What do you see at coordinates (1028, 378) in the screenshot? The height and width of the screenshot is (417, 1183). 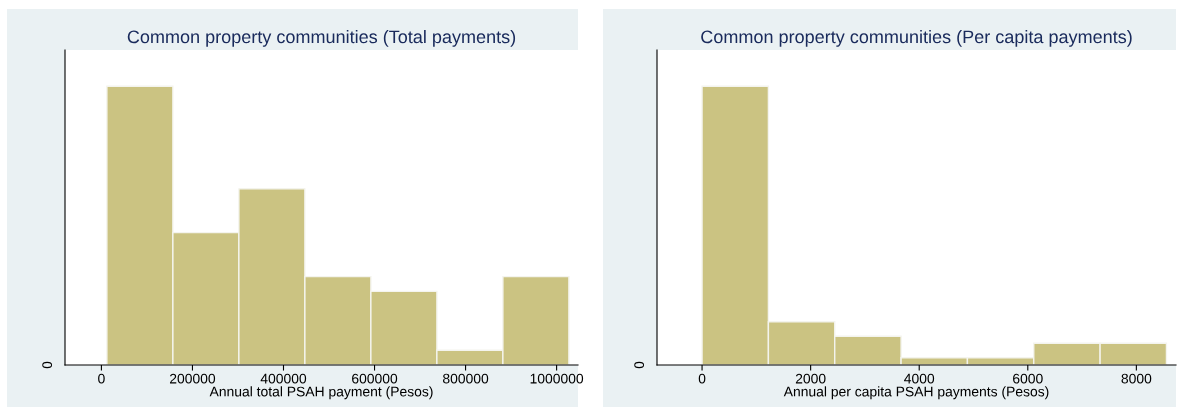 I see `x-tick-label: 6000` at bounding box center [1028, 378].